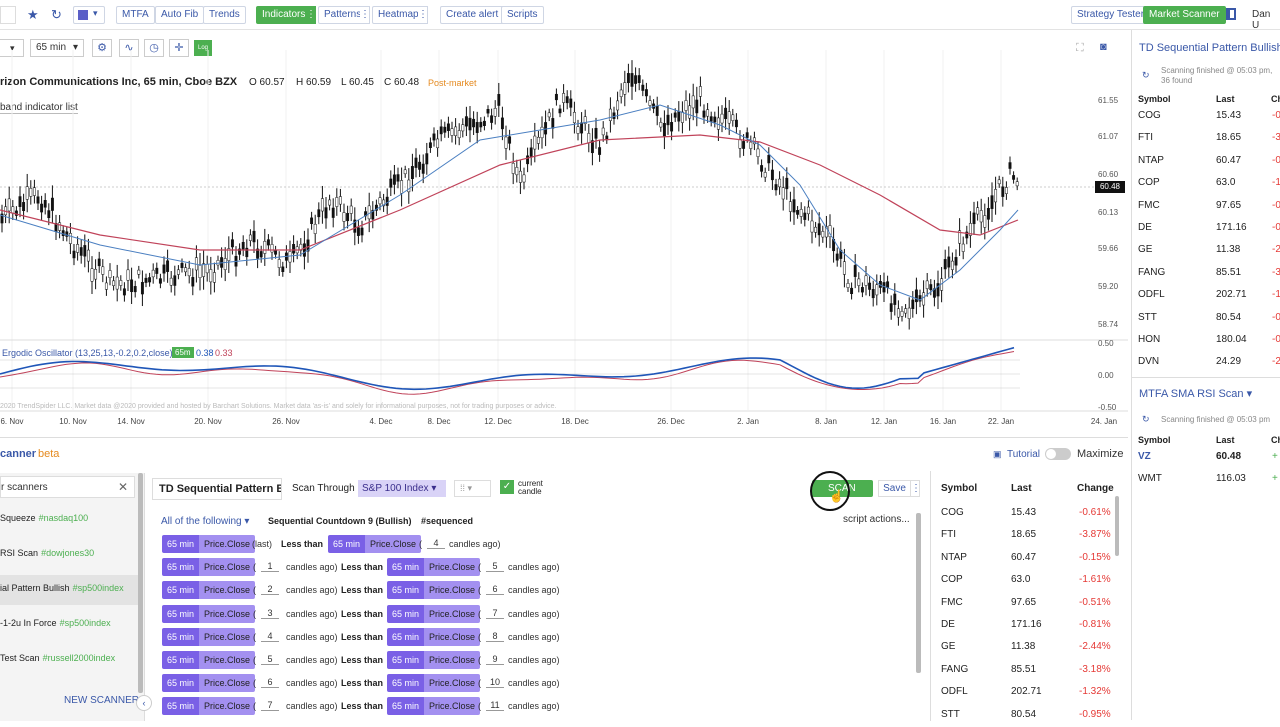  What do you see at coordinates (55, 623) in the screenshot?
I see `scanner-list-item: -1-2u In Force #sp500index` at bounding box center [55, 623].